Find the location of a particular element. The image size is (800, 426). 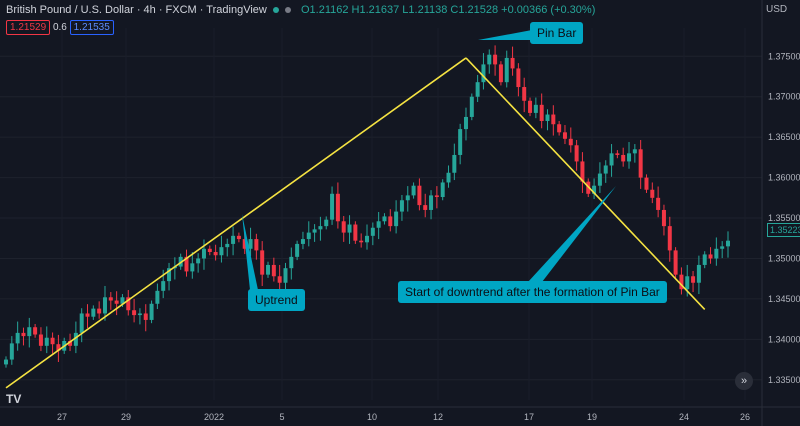

scroll-right-icon: » is located at coordinates (744, 381).